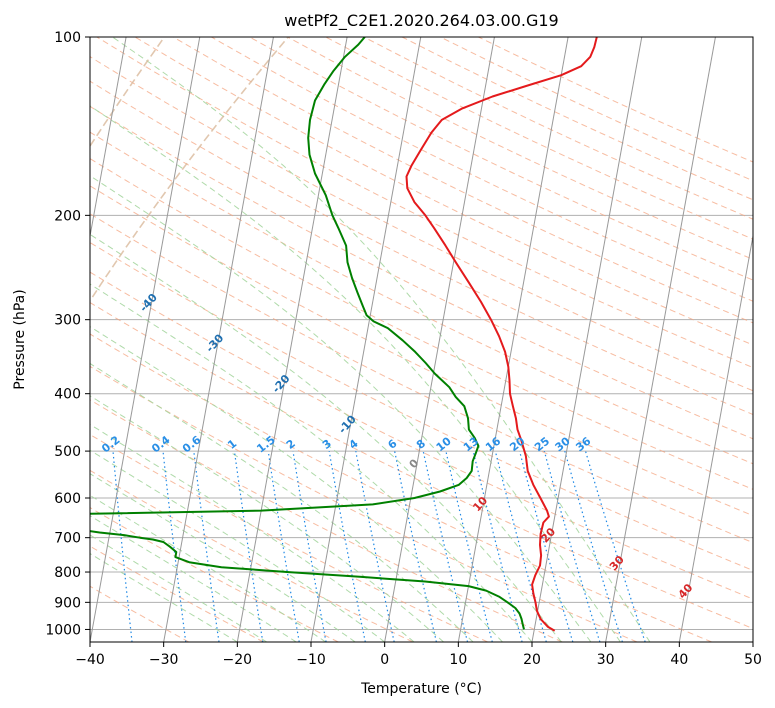  What do you see at coordinates (67, 452) in the screenshot?
I see `y-tick-label: 500` at bounding box center [67, 452].